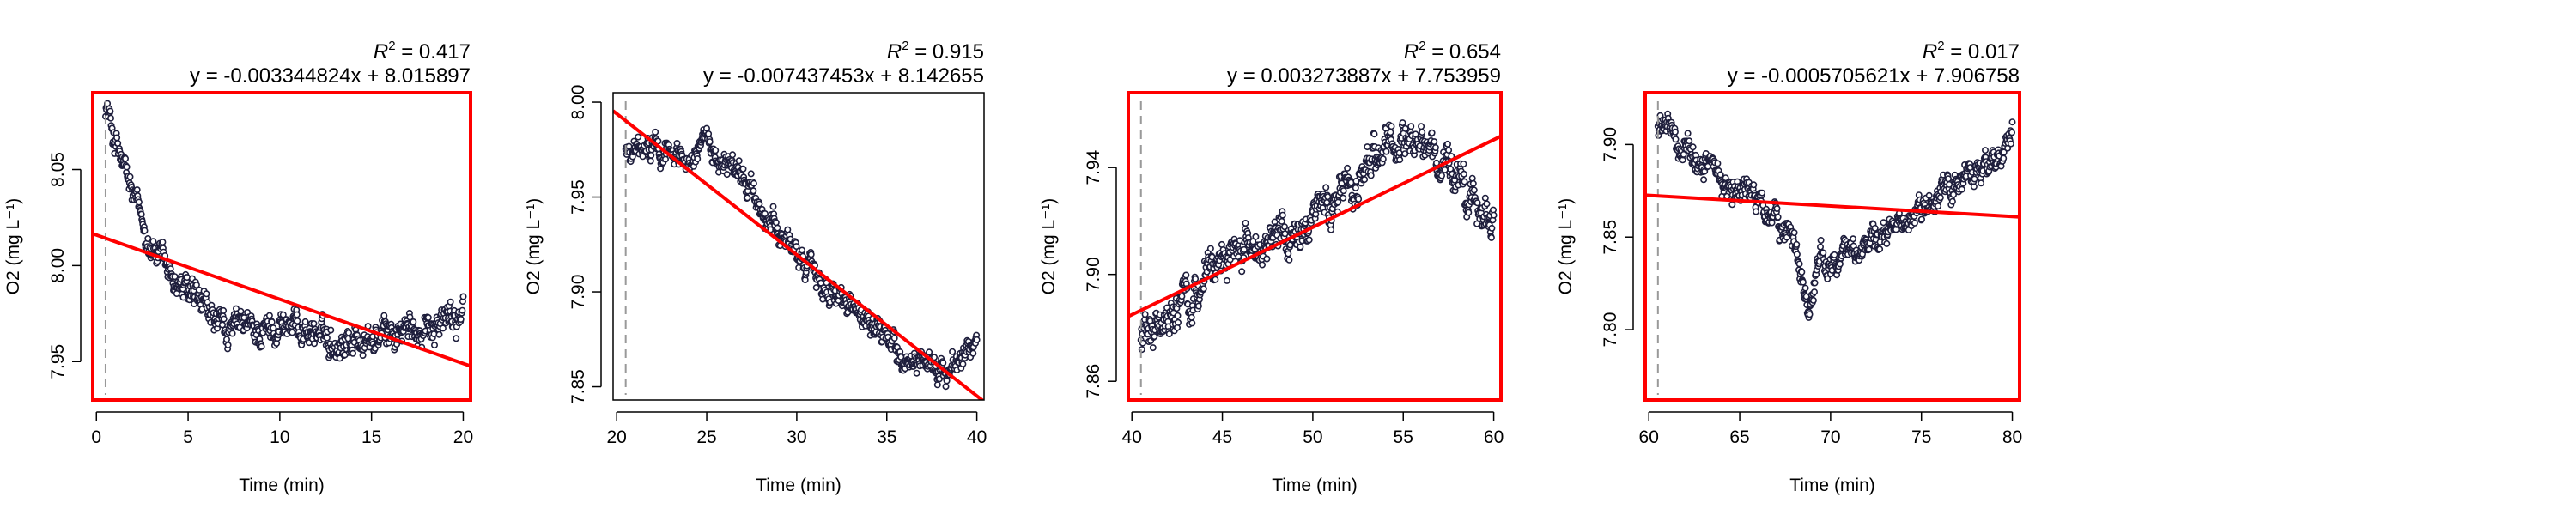 The height and width of the screenshot is (515, 2576). What do you see at coordinates (330, 76) in the screenshot?
I see `regression-equation: y = -0.003344824x + 8.015897` at bounding box center [330, 76].